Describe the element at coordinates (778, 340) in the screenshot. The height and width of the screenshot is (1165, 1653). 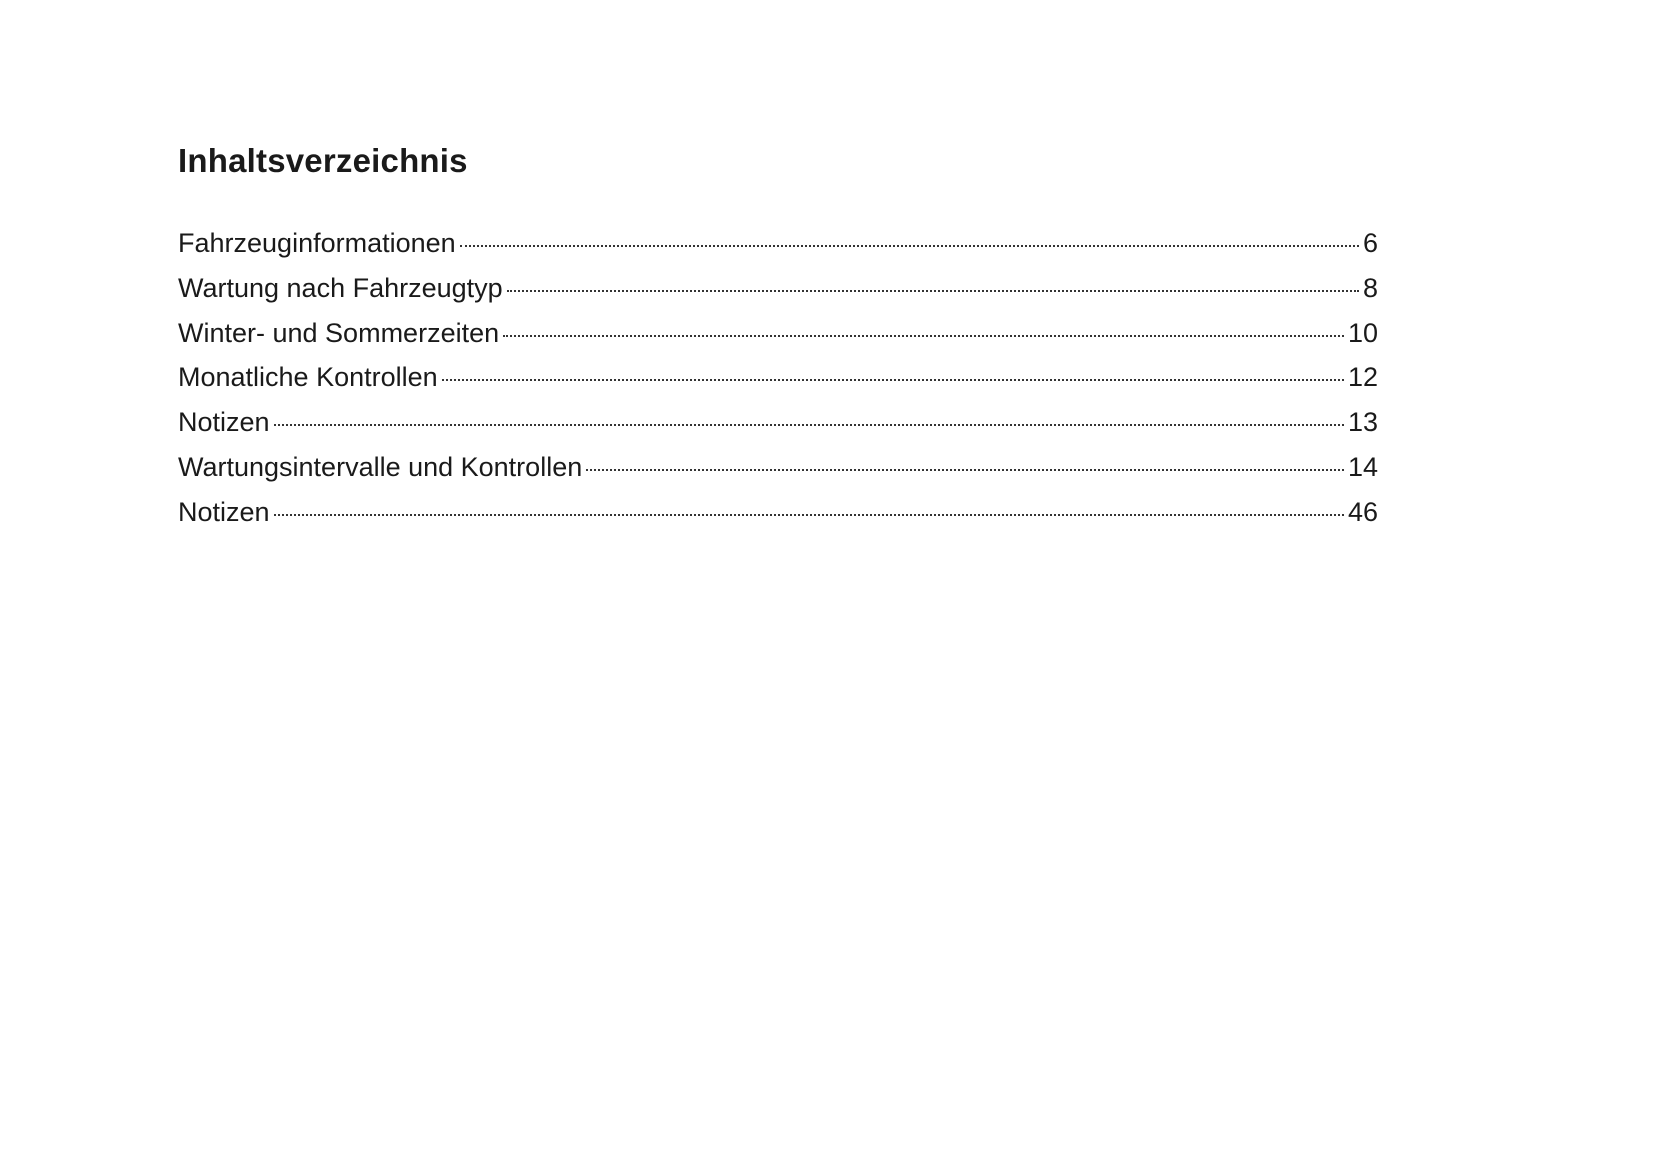
I see `toc-entry: Winter- und Sommerzeiten 10` at that location.